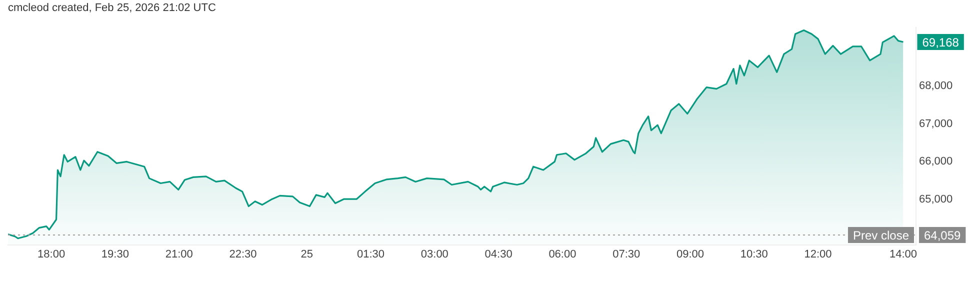 The image size is (980, 302). What do you see at coordinates (941, 42) in the screenshot?
I see `annotation: 69,168` at bounding box center [941, 42].